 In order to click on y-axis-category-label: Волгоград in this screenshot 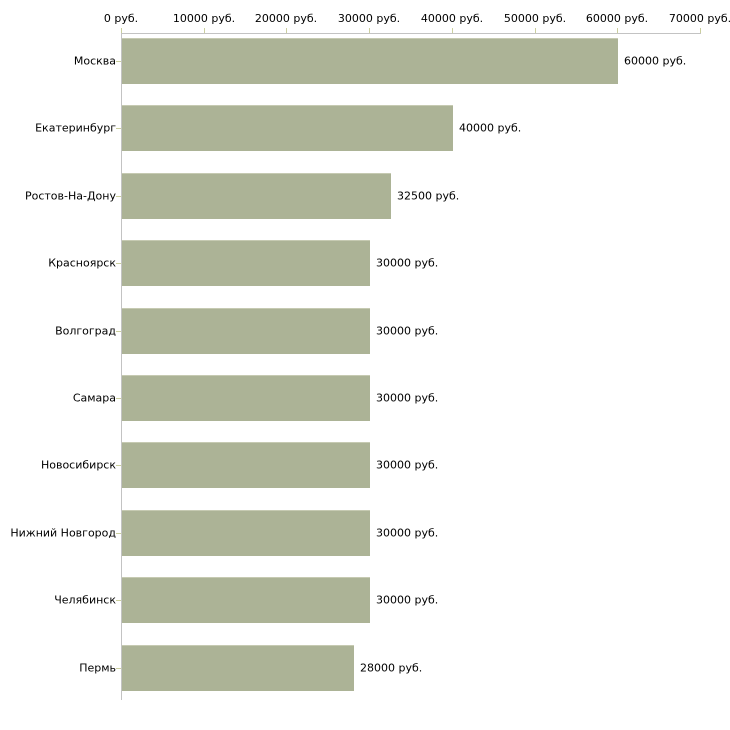, I will do `click(85, 331)`.